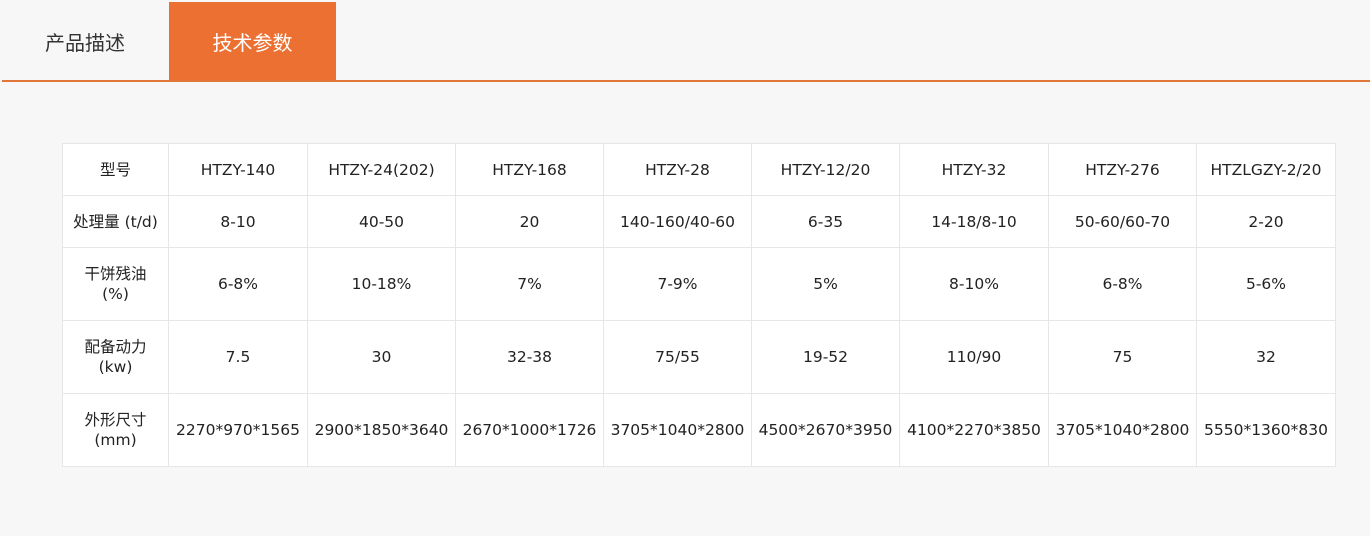 The image size is (1370, 536). I want to click on table-cell: HTZY-24(202), so click(381, 169).